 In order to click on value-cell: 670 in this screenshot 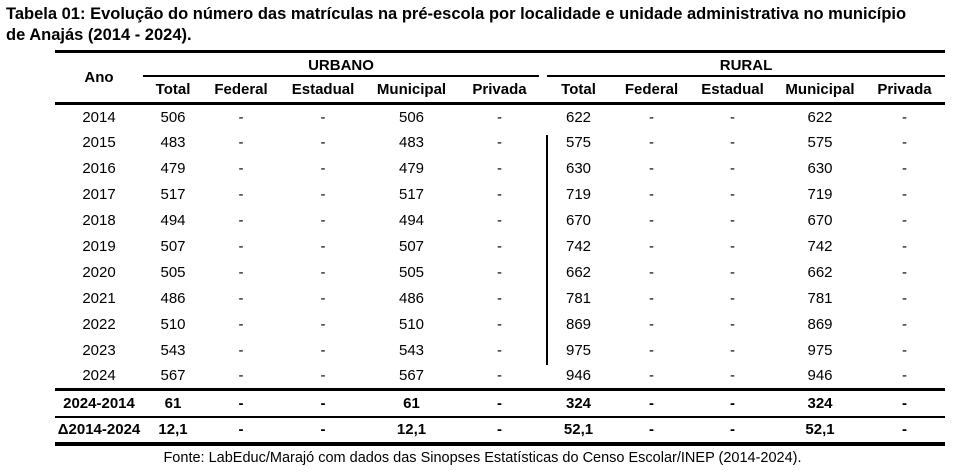, I will do `click(578, 220)`.